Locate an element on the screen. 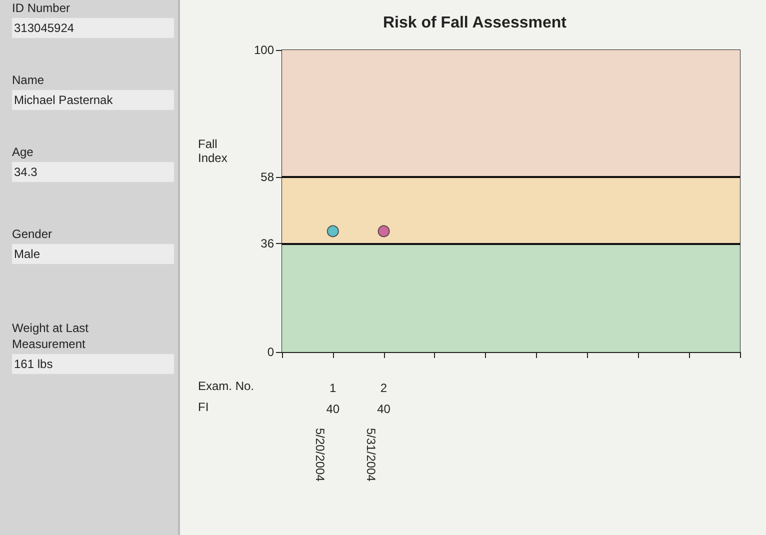  text: 34.3 is located at coordinates (93, 172).